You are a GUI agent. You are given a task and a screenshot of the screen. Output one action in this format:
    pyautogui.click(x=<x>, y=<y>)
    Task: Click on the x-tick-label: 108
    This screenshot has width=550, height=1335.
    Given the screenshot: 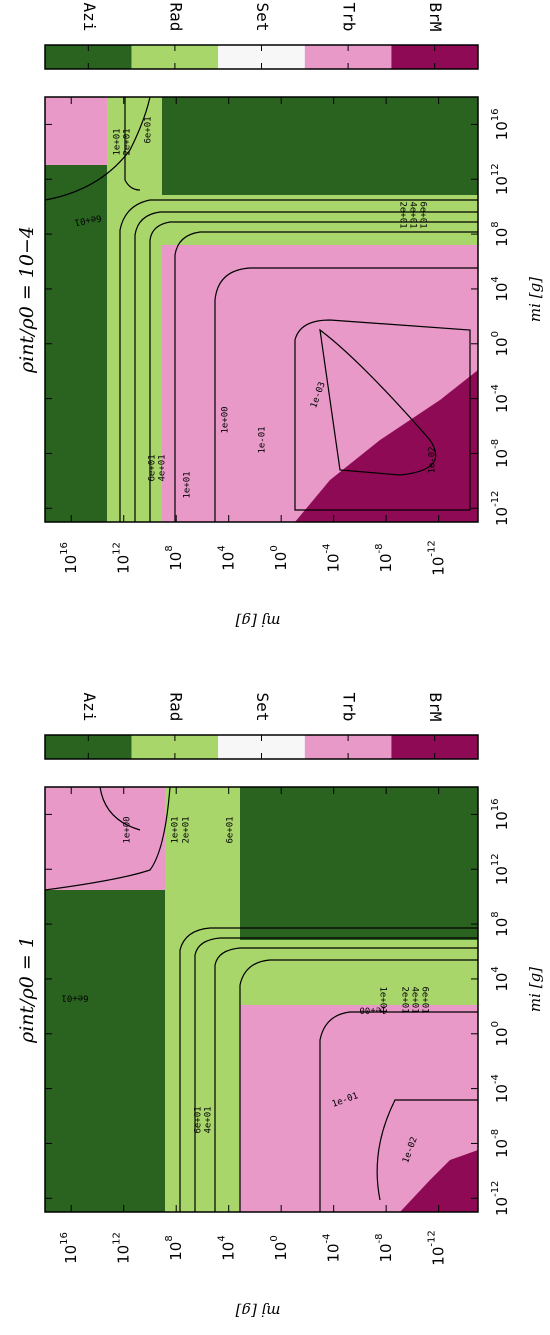 What is the action you would take?
    pyautogui.click(x=500, y=923)
    